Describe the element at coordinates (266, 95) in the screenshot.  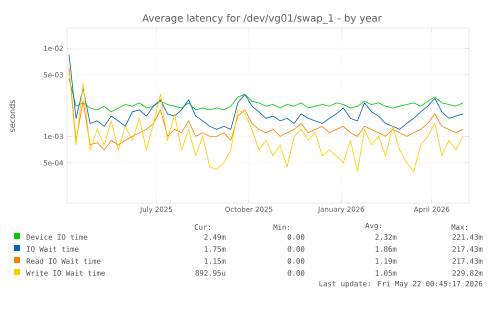
I see `line-series` at that location.